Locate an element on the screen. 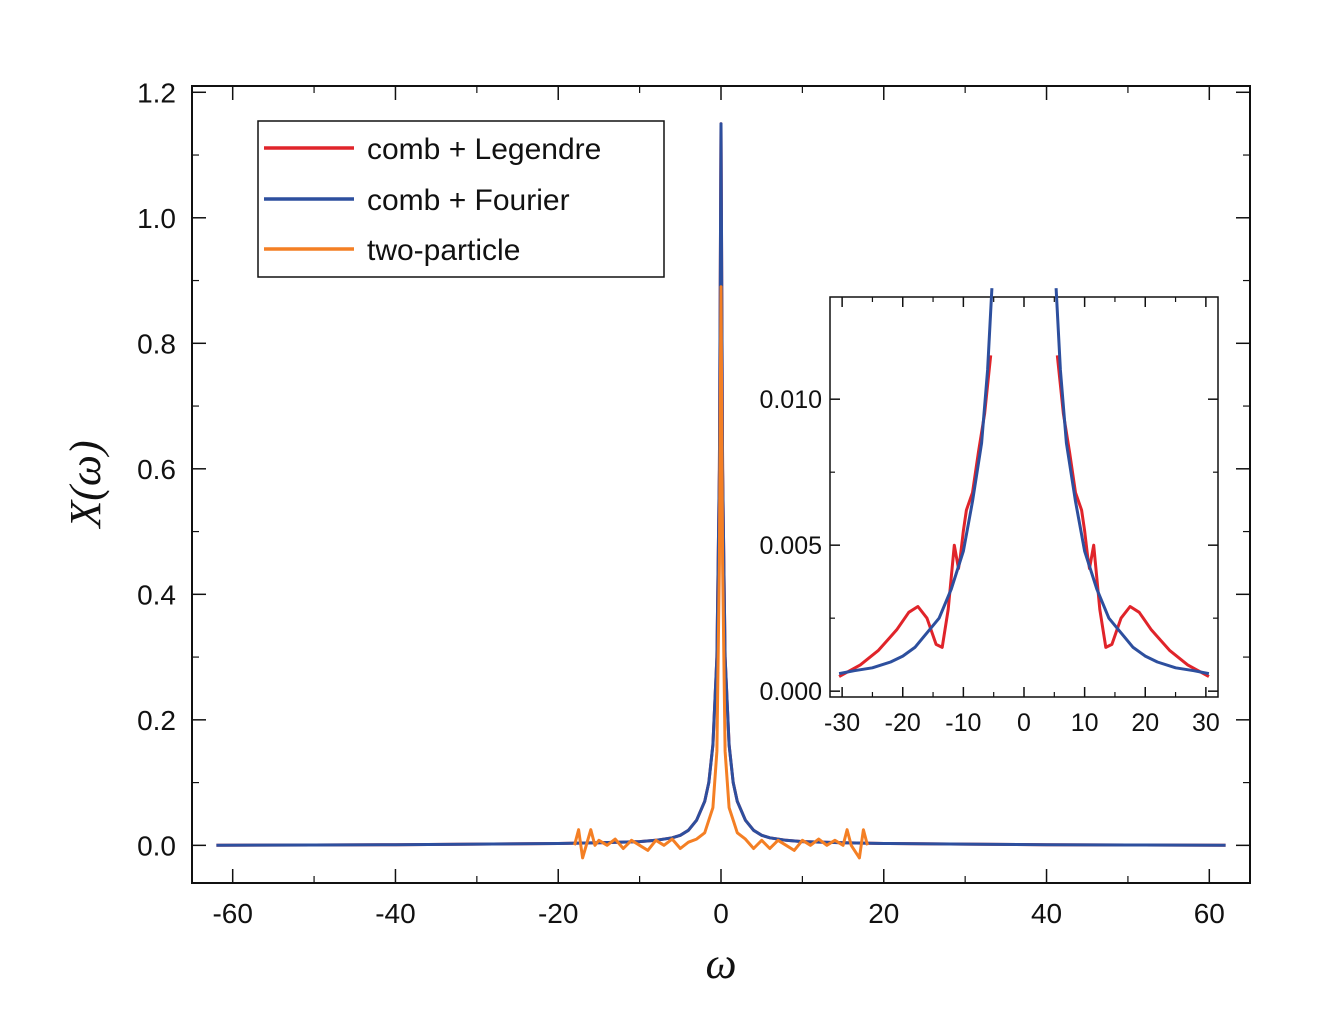  y-tick-label: 1.0 is located at coordinates (156, 218).